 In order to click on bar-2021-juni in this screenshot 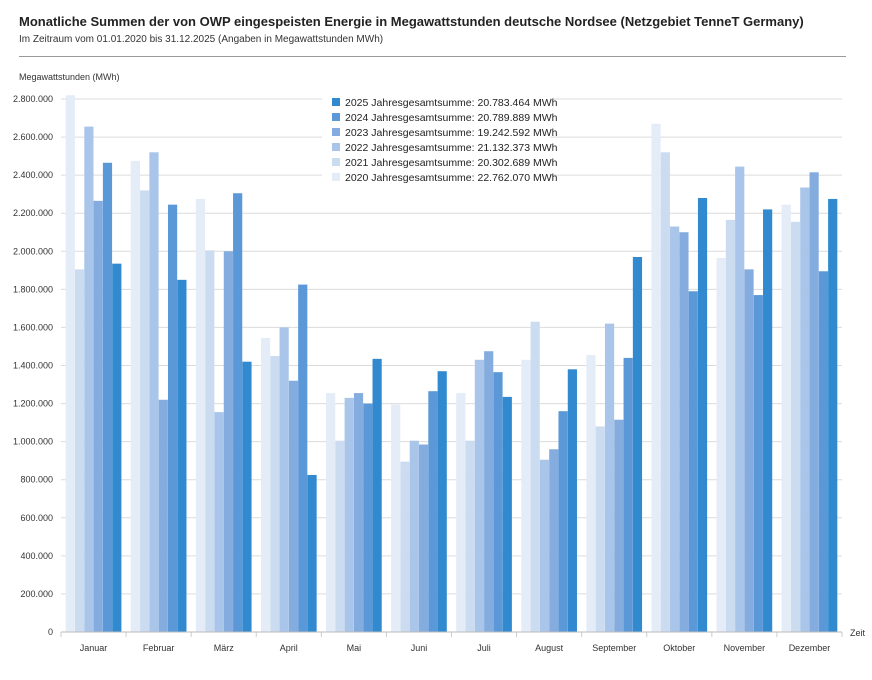, I will do `click(405, 546)`.